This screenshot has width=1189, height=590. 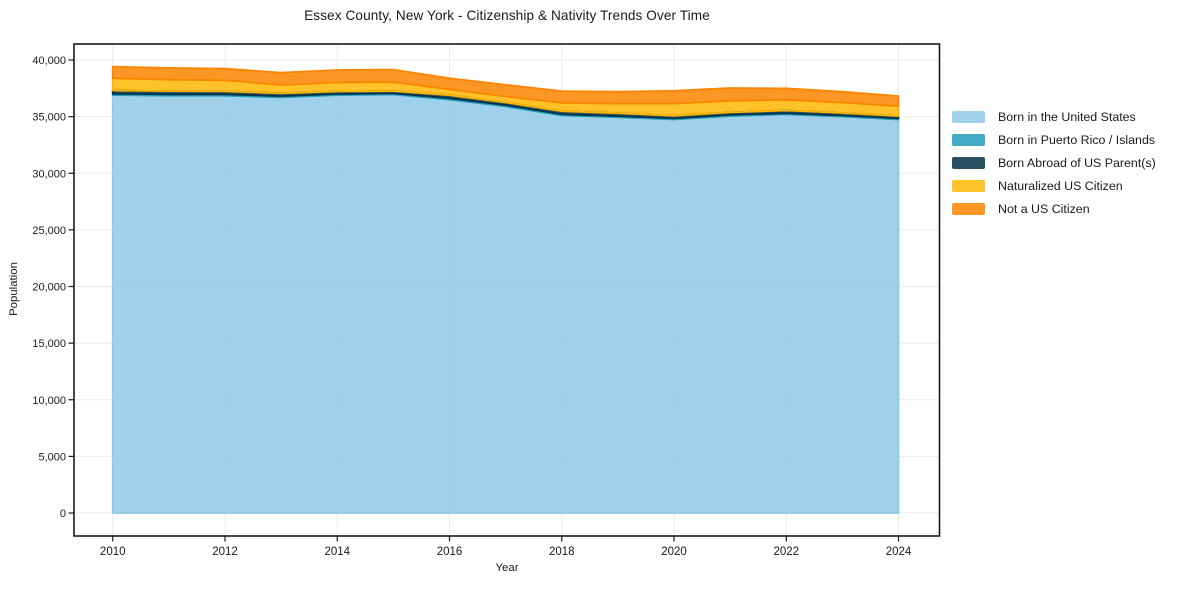 I want to click on legend-label: Naturalized US Citizen, so click(x=1060, y=186).